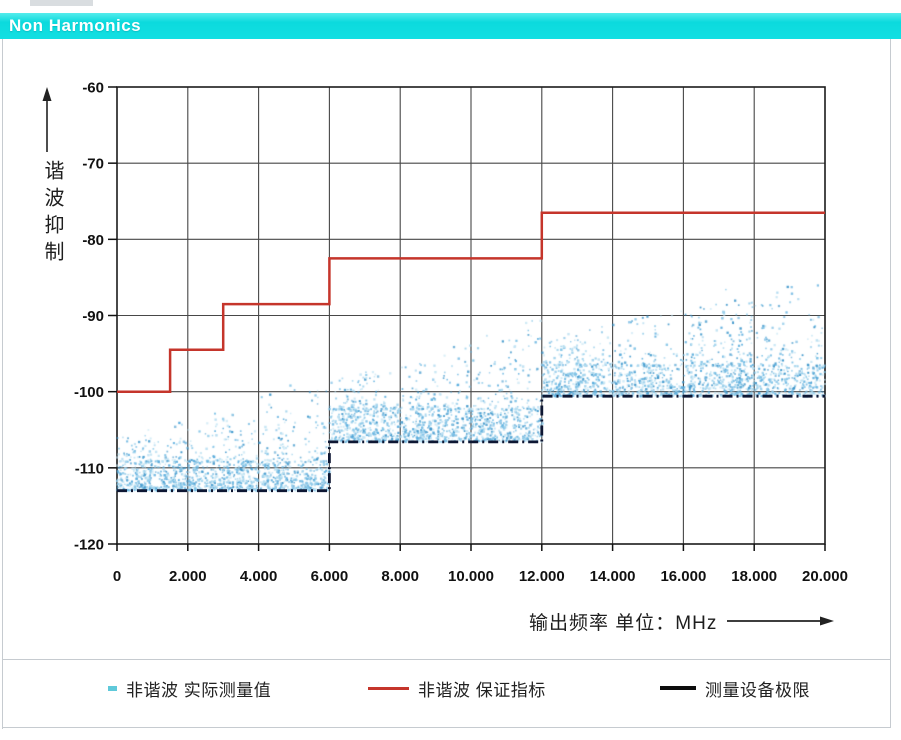  Describe the element at coordinates (757, 690) in the screenshot. I see `legend-label: 测量设备极限` at that location.